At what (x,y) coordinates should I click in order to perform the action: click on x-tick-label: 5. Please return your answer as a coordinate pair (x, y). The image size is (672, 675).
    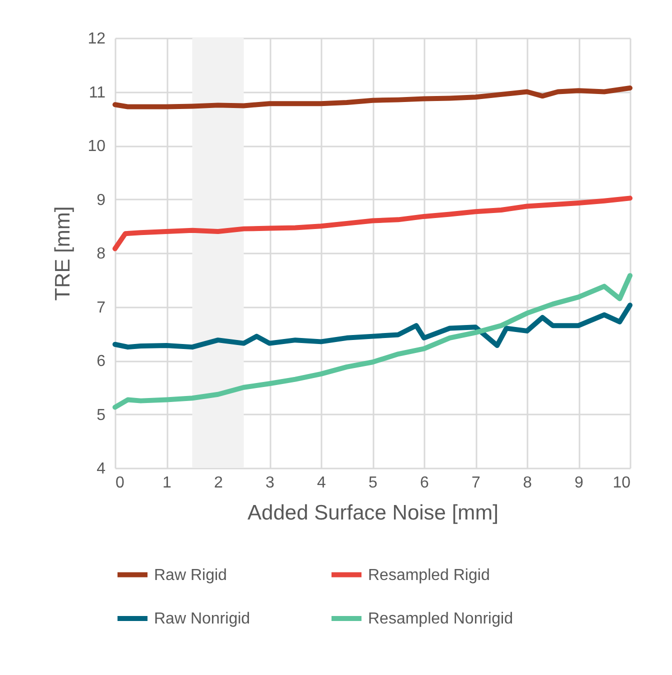
    Looking at the image, I should click on (373, 483).